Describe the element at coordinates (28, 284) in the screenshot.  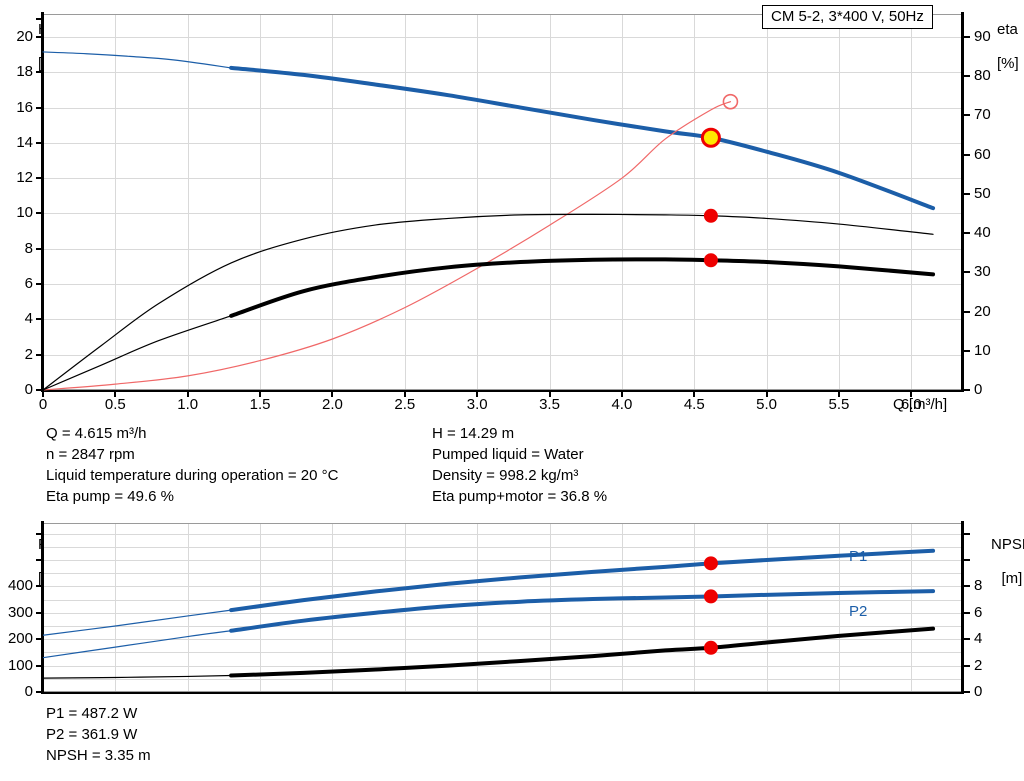
I see `h-axis-tick-label: 6` at that location.